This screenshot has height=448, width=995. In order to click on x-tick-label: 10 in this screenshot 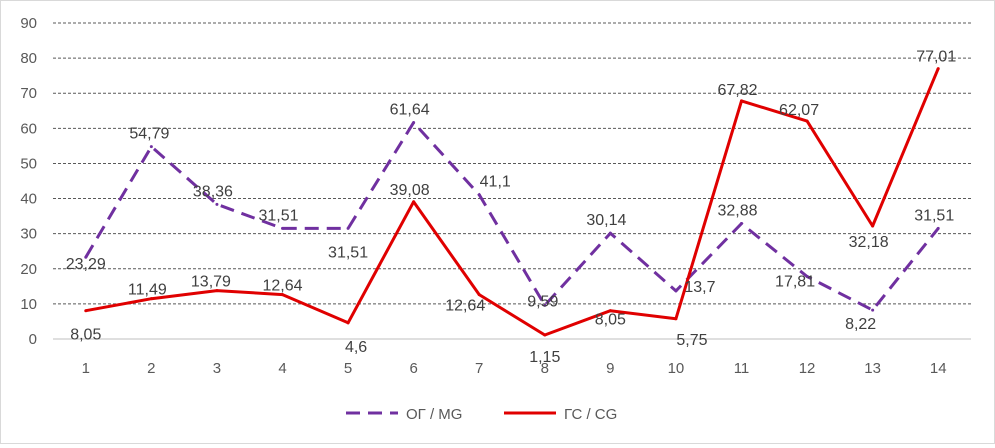, I will do `click(676, 368)`.